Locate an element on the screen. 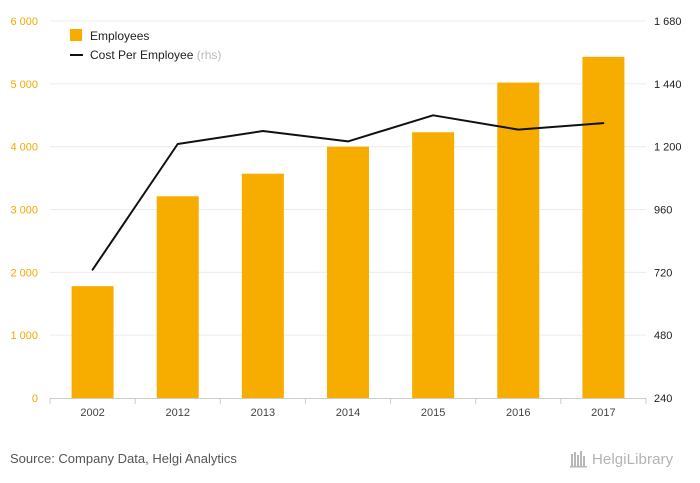  y-left-tick-label: 5 000 is located at coordinates (24, 85).